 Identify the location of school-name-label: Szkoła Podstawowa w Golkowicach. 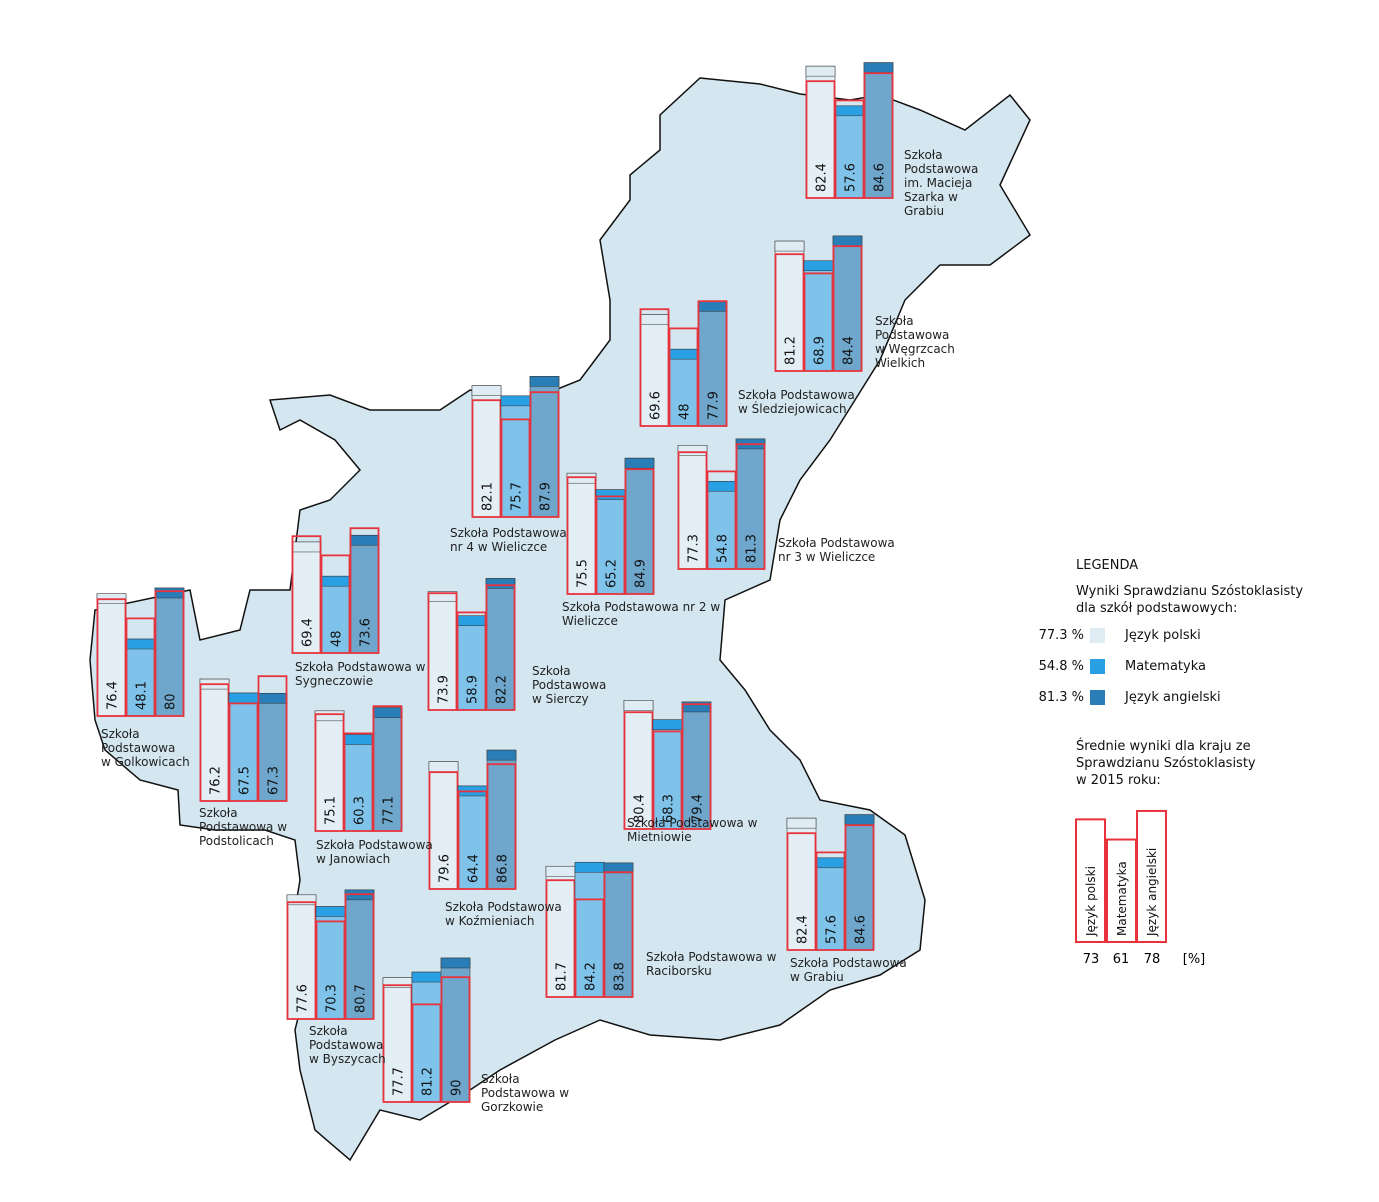
(145, 748).